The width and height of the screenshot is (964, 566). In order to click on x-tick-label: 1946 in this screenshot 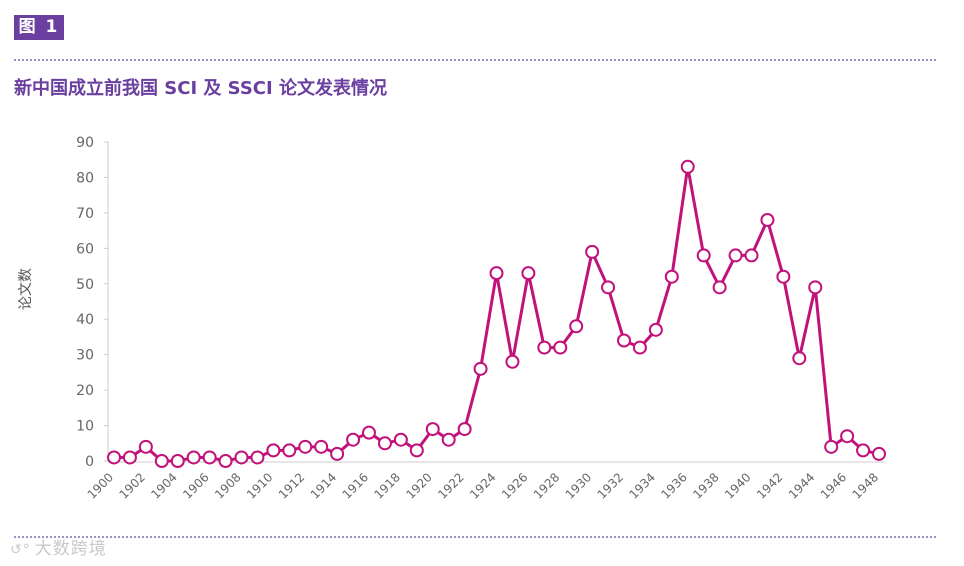, I will do `click(833, 485)`.